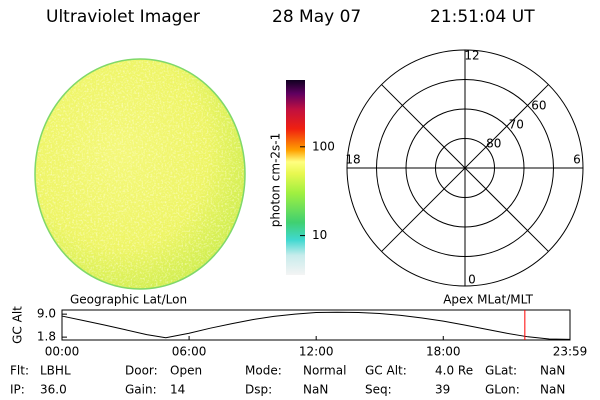 Image resolution: width=600 pixels, height=400 pixels. I want to click on field-value: 14, so click(177, 390).